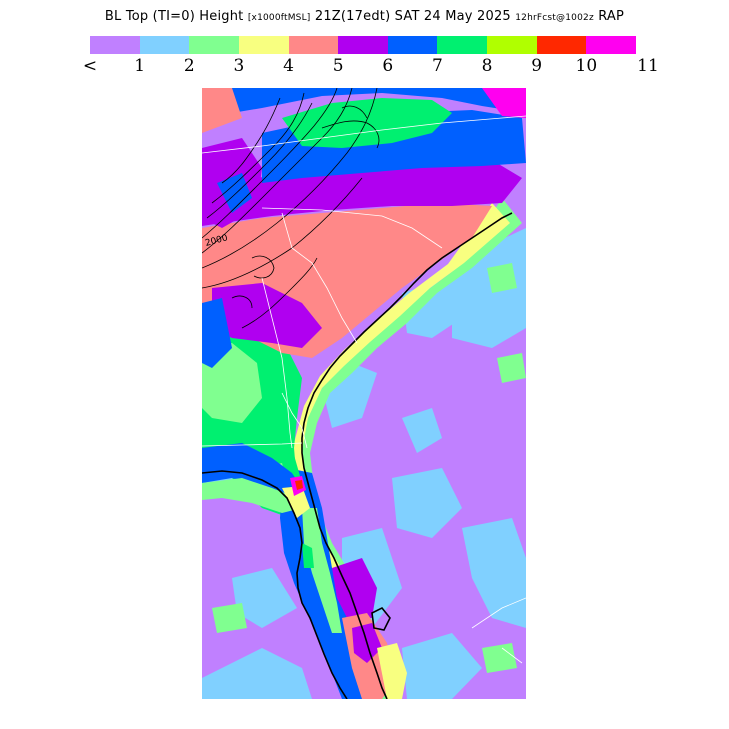  I want to click on title-main: BL Top (TI=0) Height, so click(174, 16).